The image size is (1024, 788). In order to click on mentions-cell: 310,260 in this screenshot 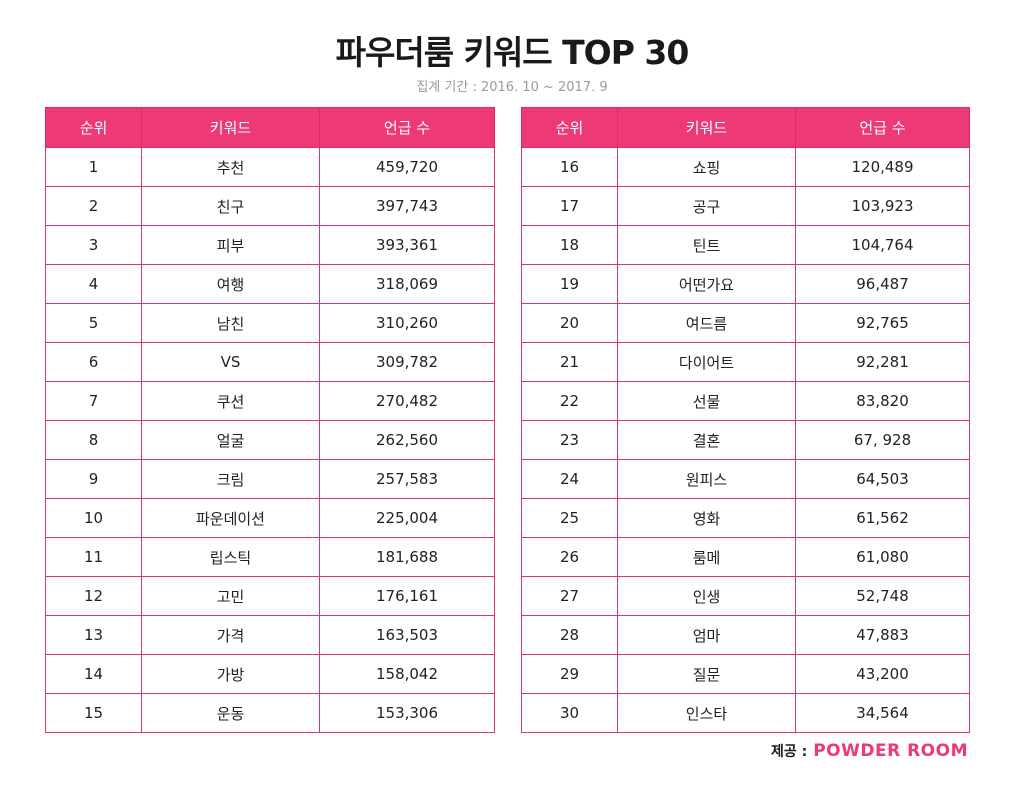, I will do `click(407, 323)`.